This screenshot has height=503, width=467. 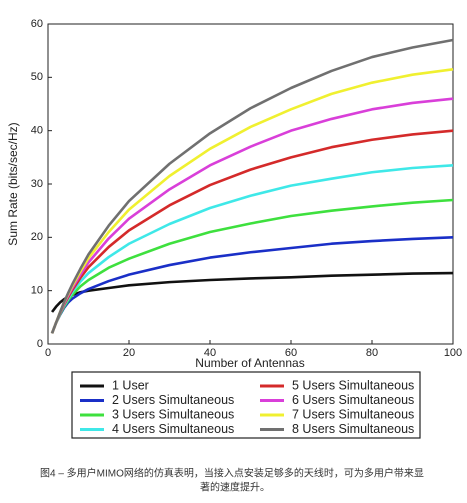 I want to click on legend-text: 6 Users Simultaneous, so click(x=353, y=400).